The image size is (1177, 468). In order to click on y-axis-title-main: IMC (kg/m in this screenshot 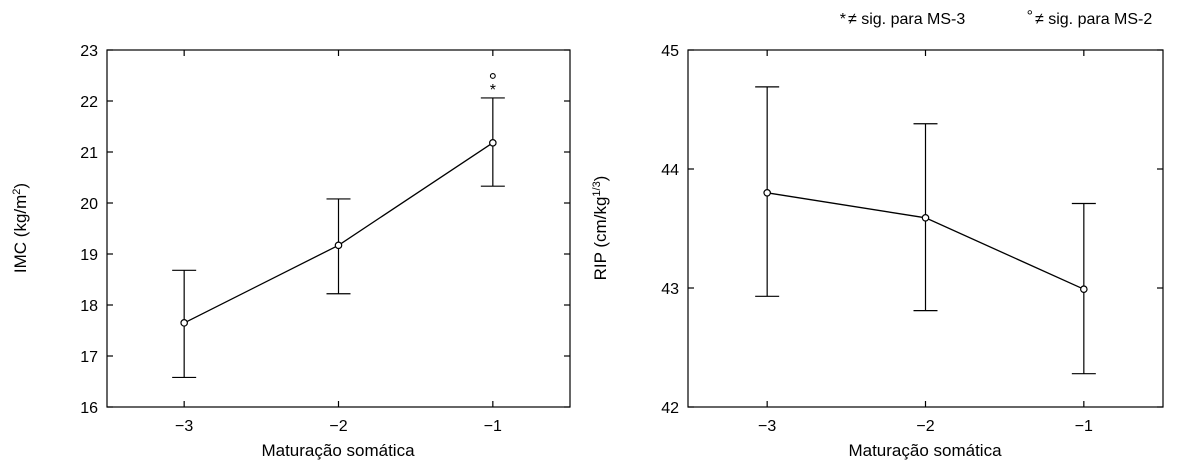, I will do `click(20, 234)`.